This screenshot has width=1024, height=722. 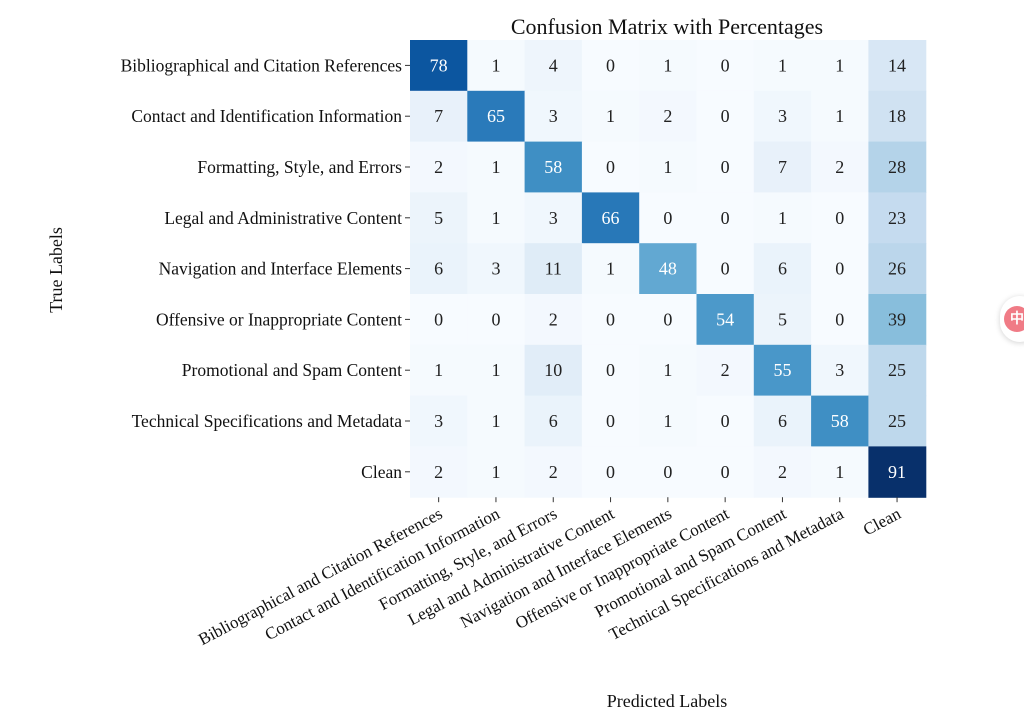 I want to click on cell-value-label: 58, so click(x=840, y=421).